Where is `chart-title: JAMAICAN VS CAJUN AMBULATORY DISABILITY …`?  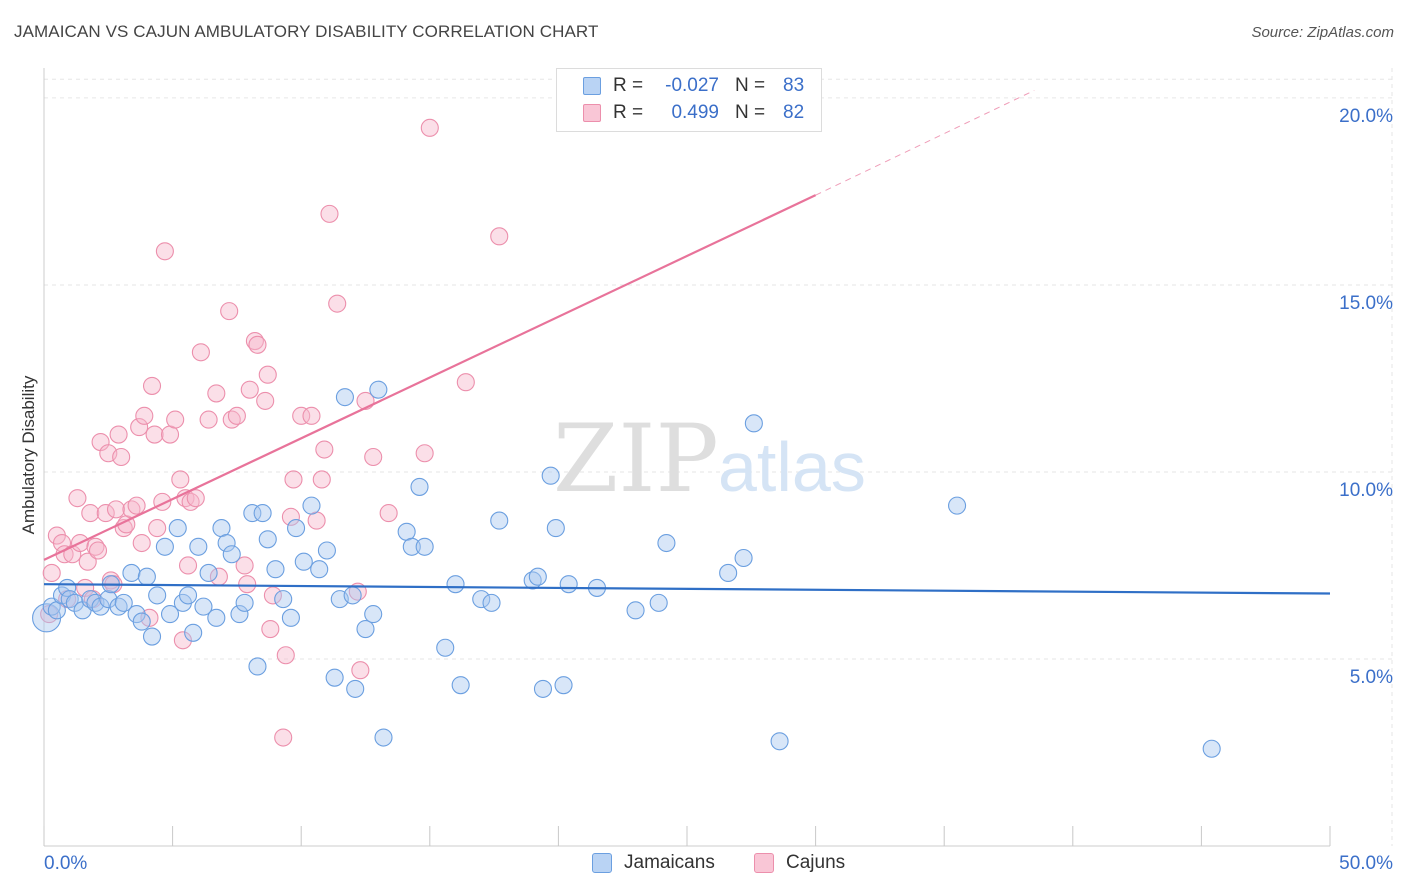 chart-title: JAMAICAN VS CAJUN AMBULATORY DISABILITY … is located at coordinates (306, 31).